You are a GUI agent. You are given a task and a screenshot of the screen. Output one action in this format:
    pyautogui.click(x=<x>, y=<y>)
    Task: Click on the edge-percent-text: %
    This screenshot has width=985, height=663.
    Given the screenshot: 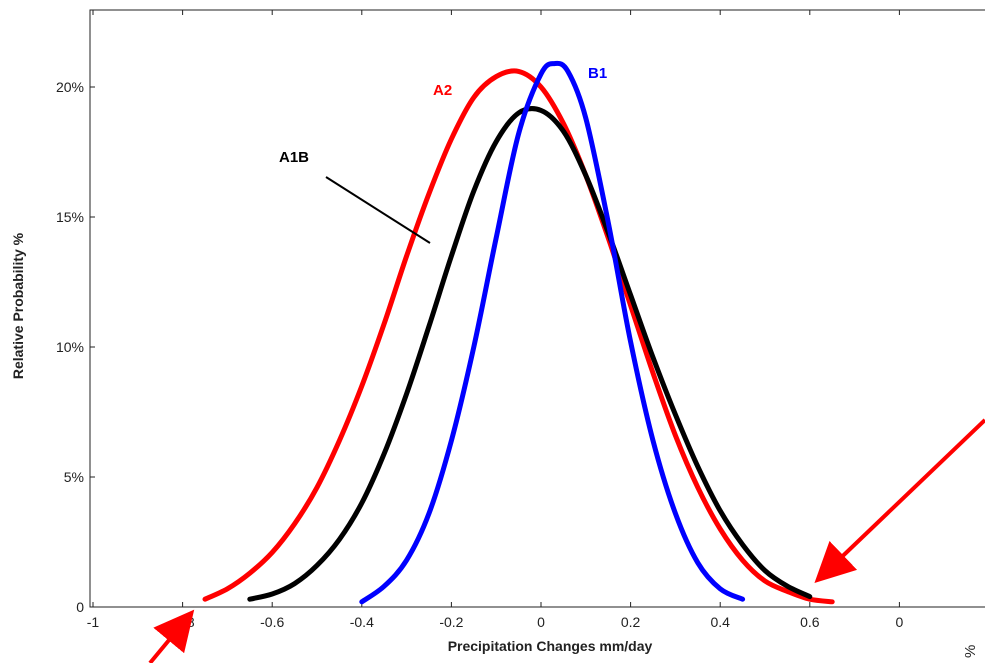 What is the action you would take?
    pyautogui.click(x=970, y=651)
    